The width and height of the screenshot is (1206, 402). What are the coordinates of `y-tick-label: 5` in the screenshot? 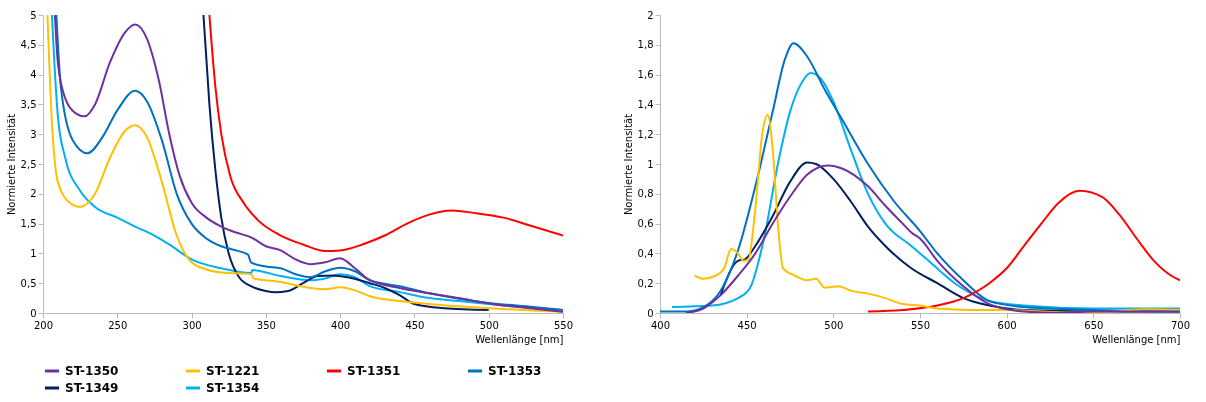 It's located at (33, 15).